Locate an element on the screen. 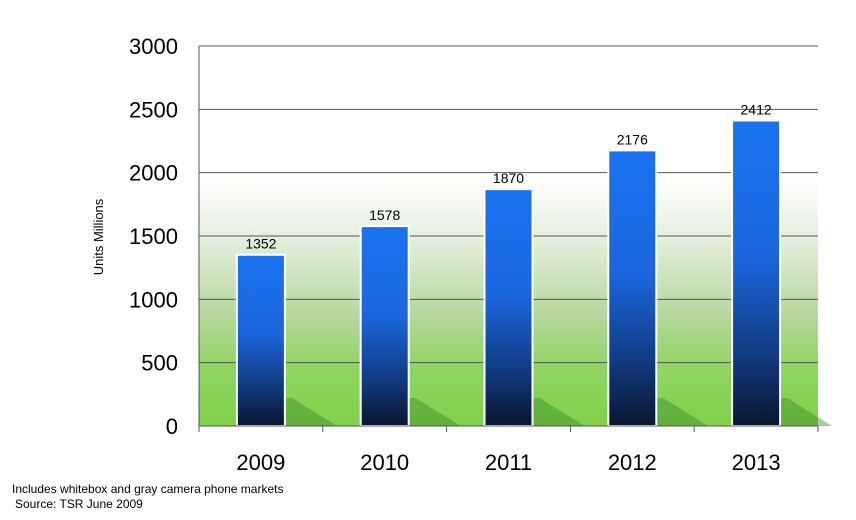 This screenshot has width=856, height=520. data-label: 1870 is located at coordinates (508, 178).